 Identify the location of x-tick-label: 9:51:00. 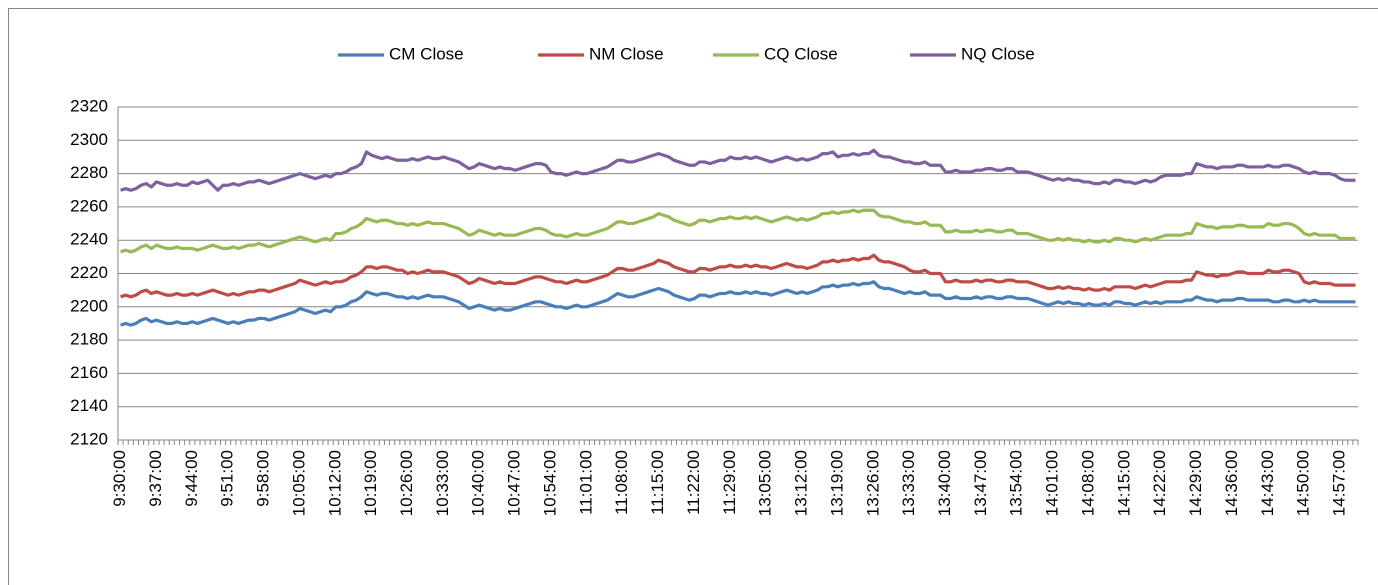
(227, 478).